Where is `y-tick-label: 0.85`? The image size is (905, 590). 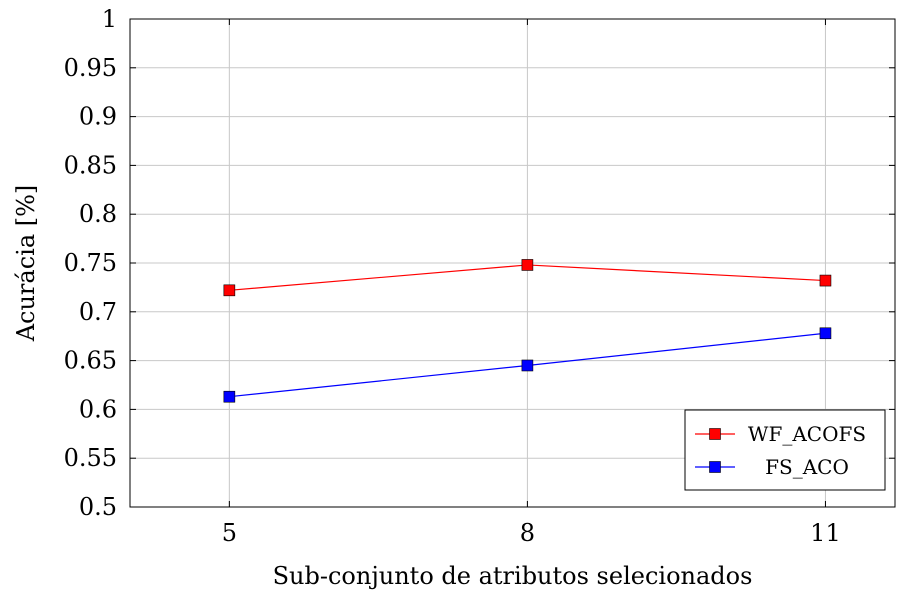
y-tick-label: 0.85 is located at coordinates (90, 165).